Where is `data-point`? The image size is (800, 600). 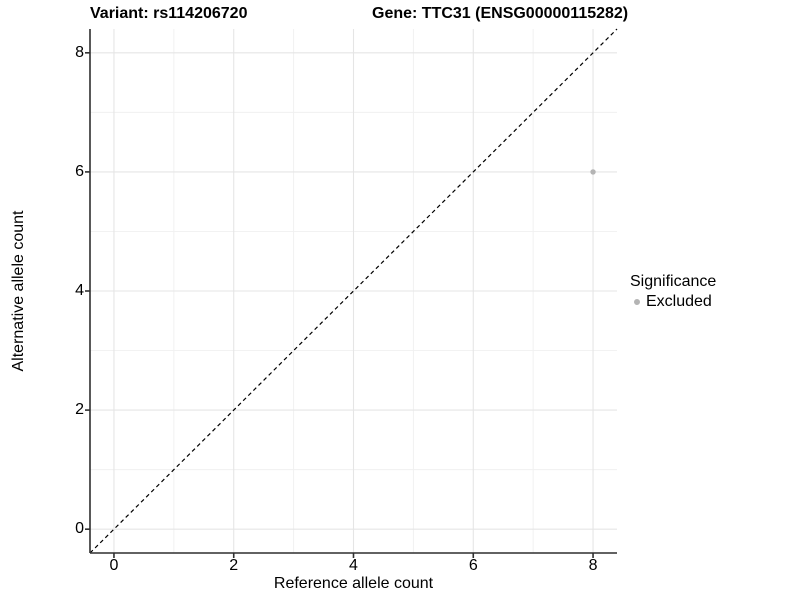 data-point is located at coordinates (593, 172).